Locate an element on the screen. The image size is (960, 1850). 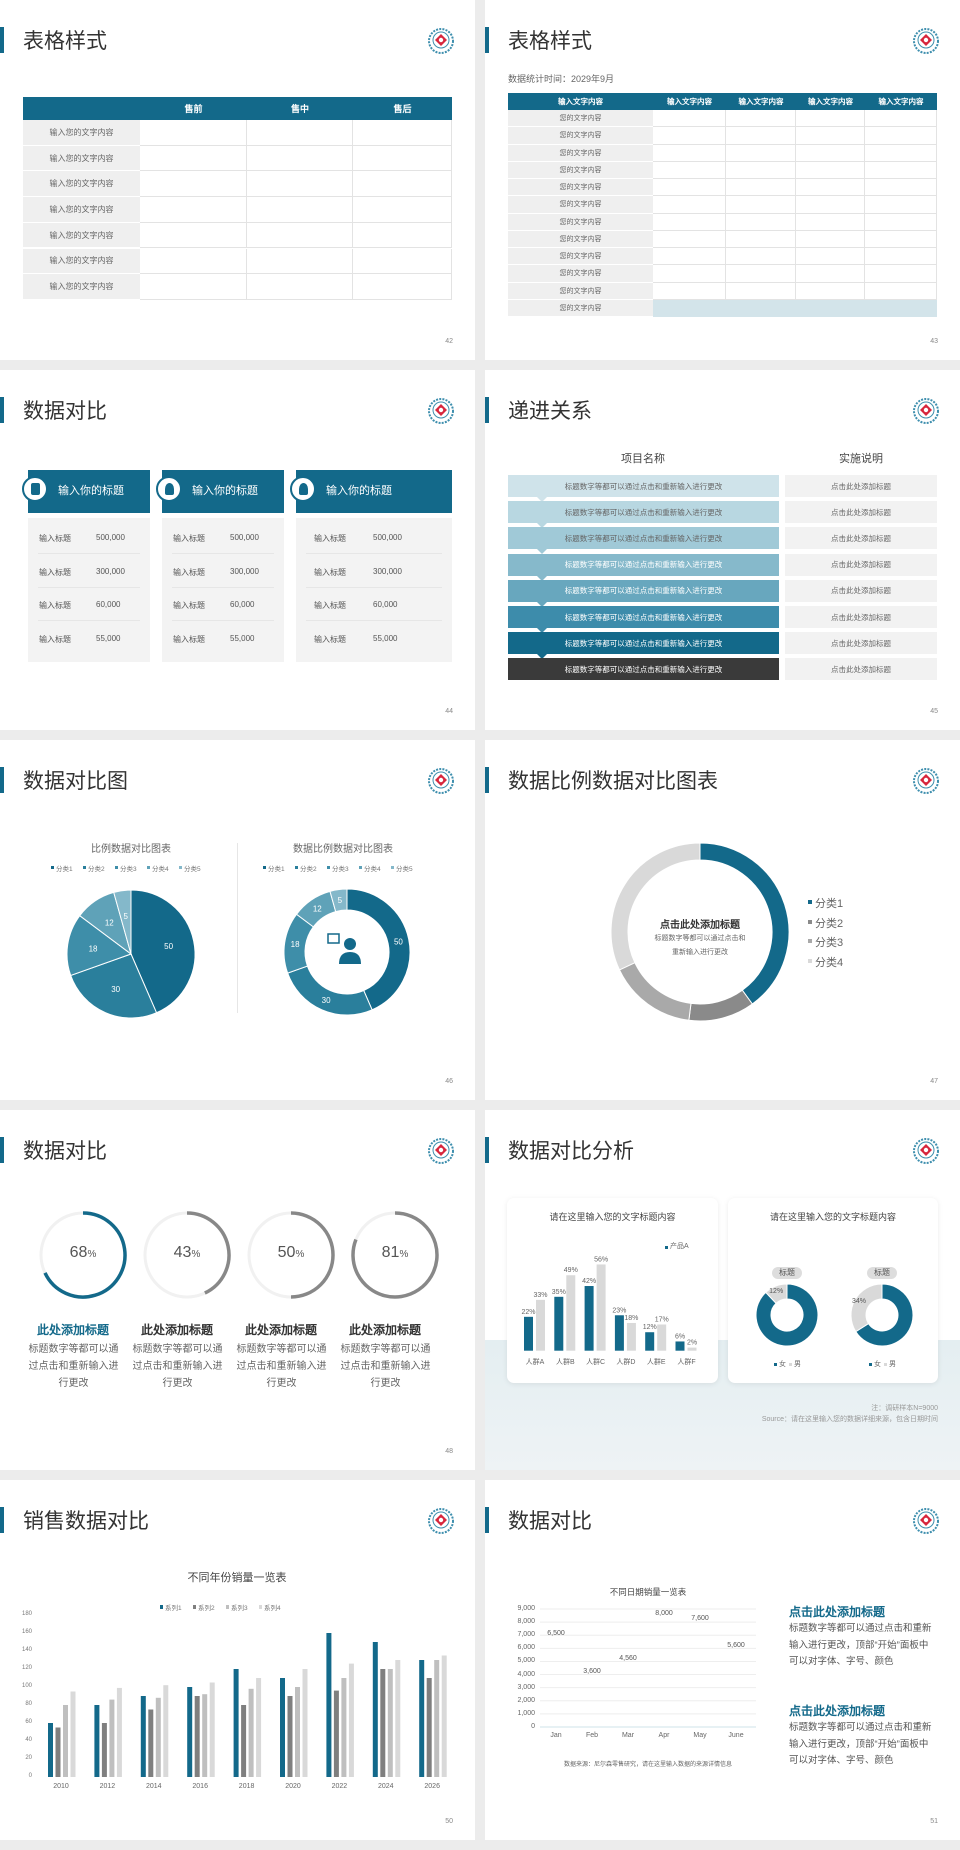
center-text: 重新输入进行更改 is located at coordinates (700, 952).